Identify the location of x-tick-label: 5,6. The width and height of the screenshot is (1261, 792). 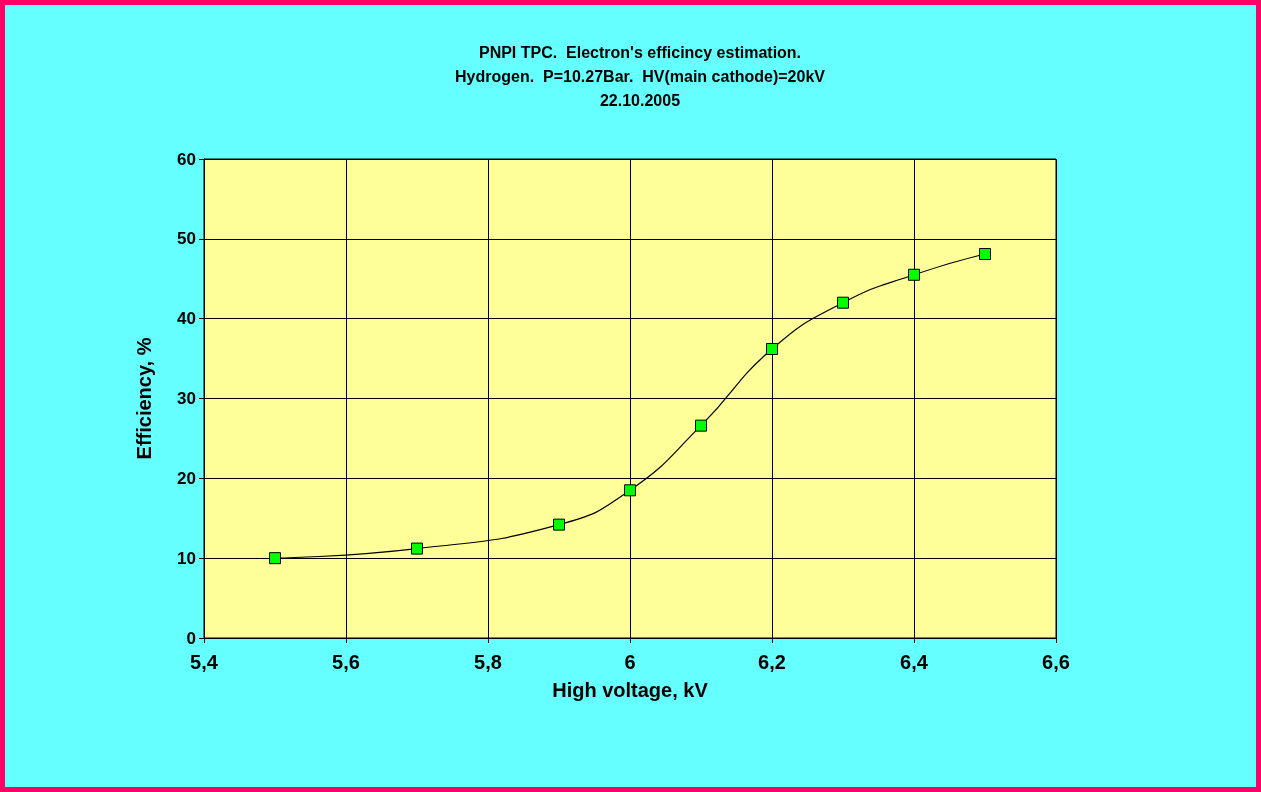
(346, 662).